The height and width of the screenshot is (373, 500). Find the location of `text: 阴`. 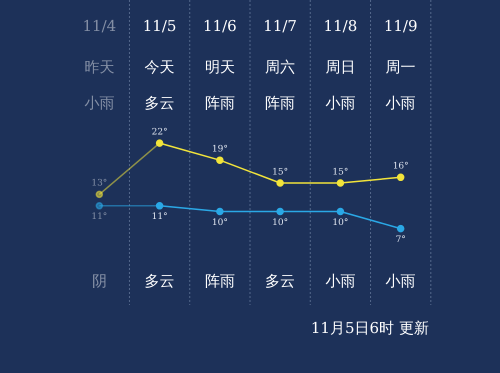

text: 阴 is located at coordinates (99, 281).